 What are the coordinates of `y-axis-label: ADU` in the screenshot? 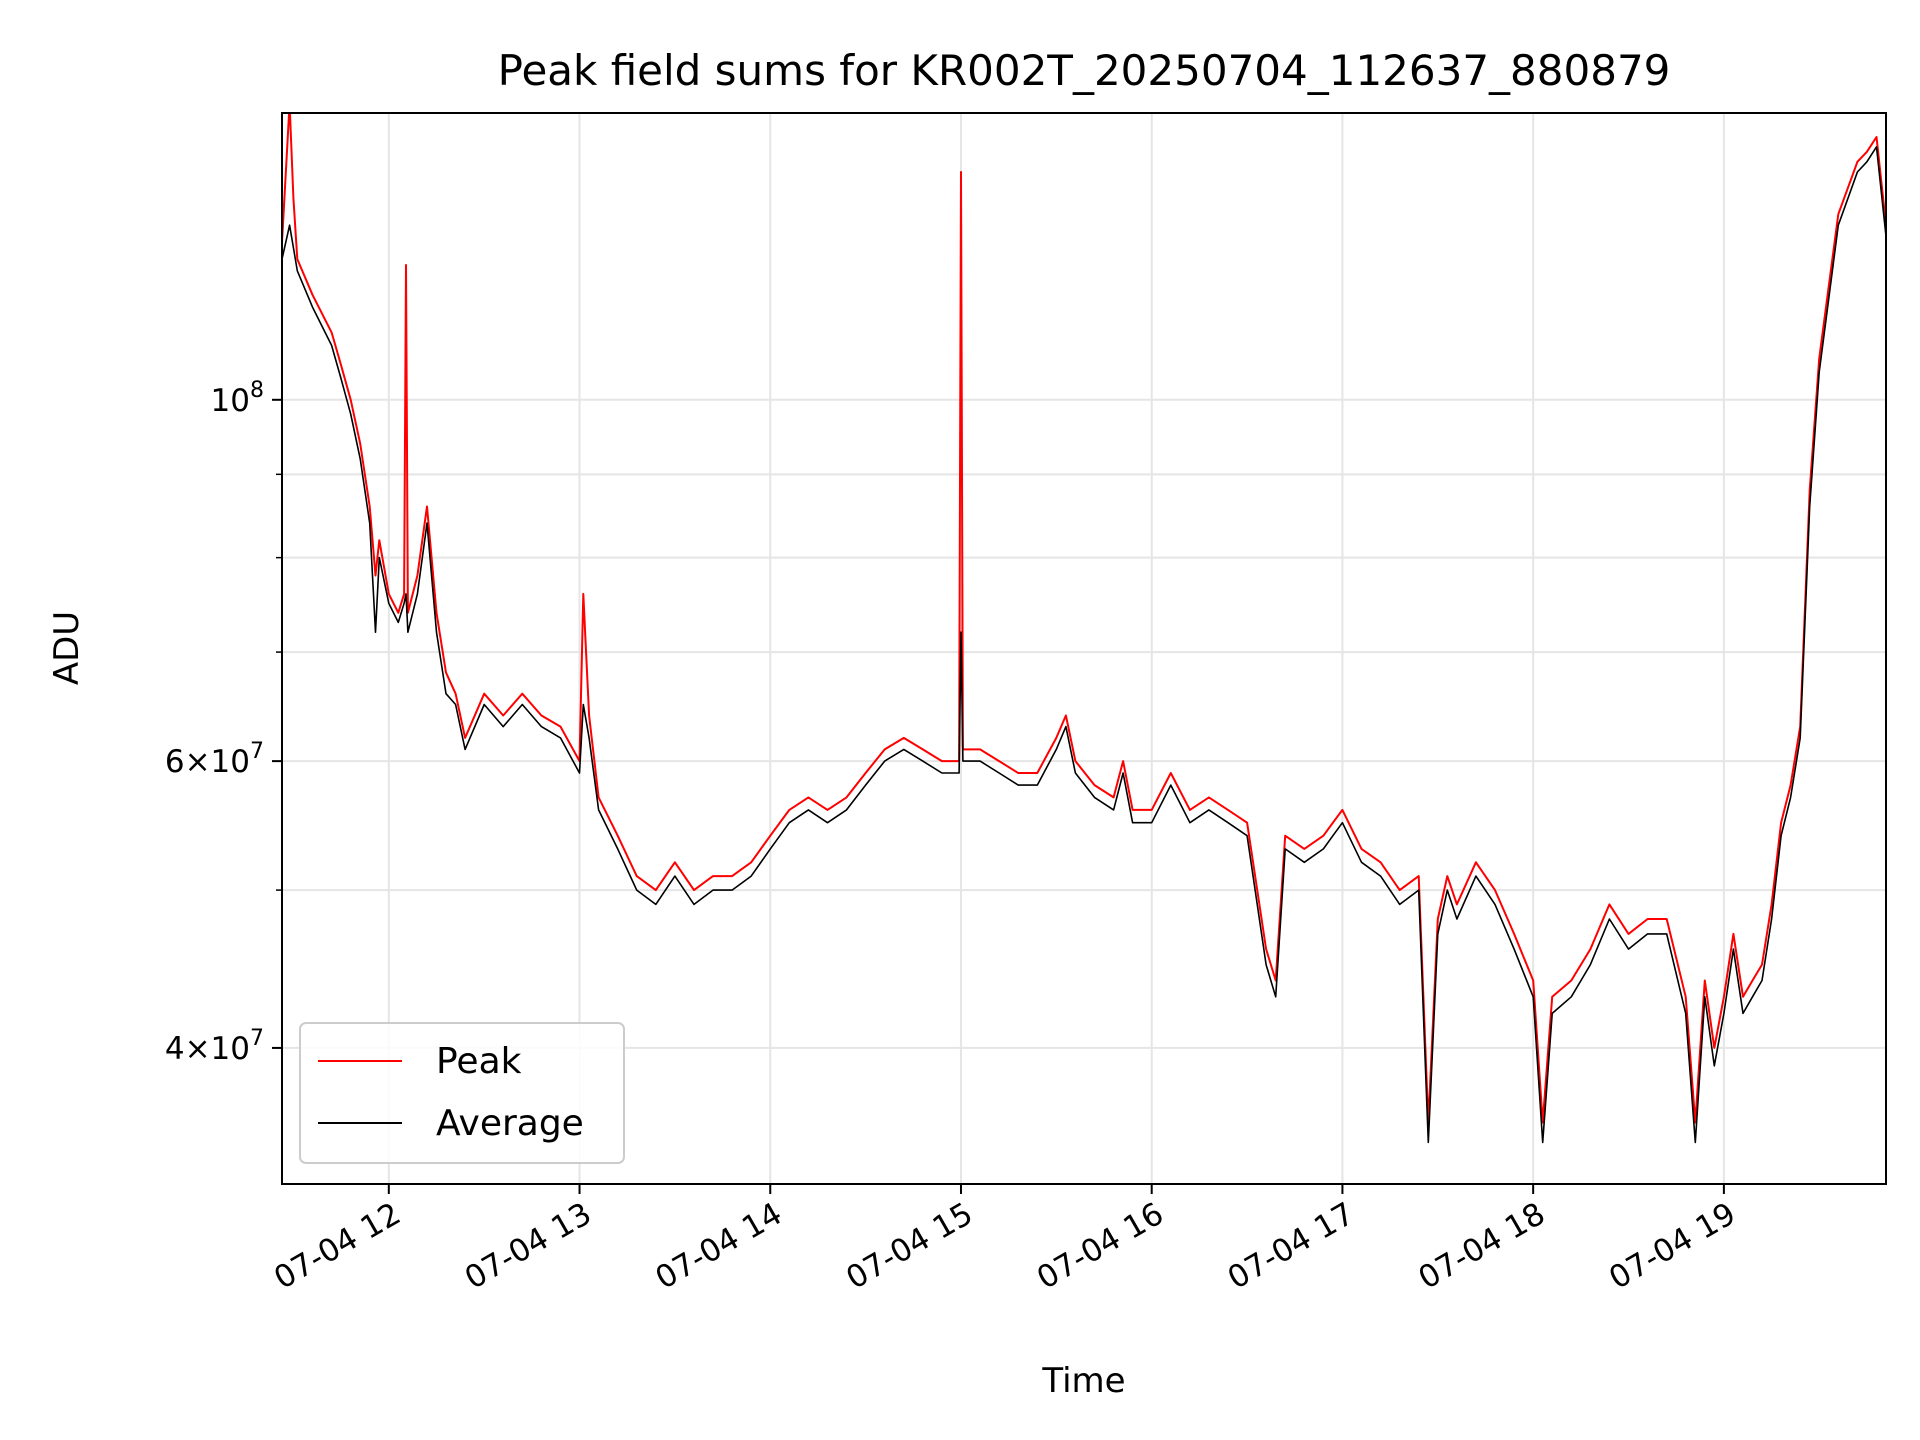 It's located at (67, 648).